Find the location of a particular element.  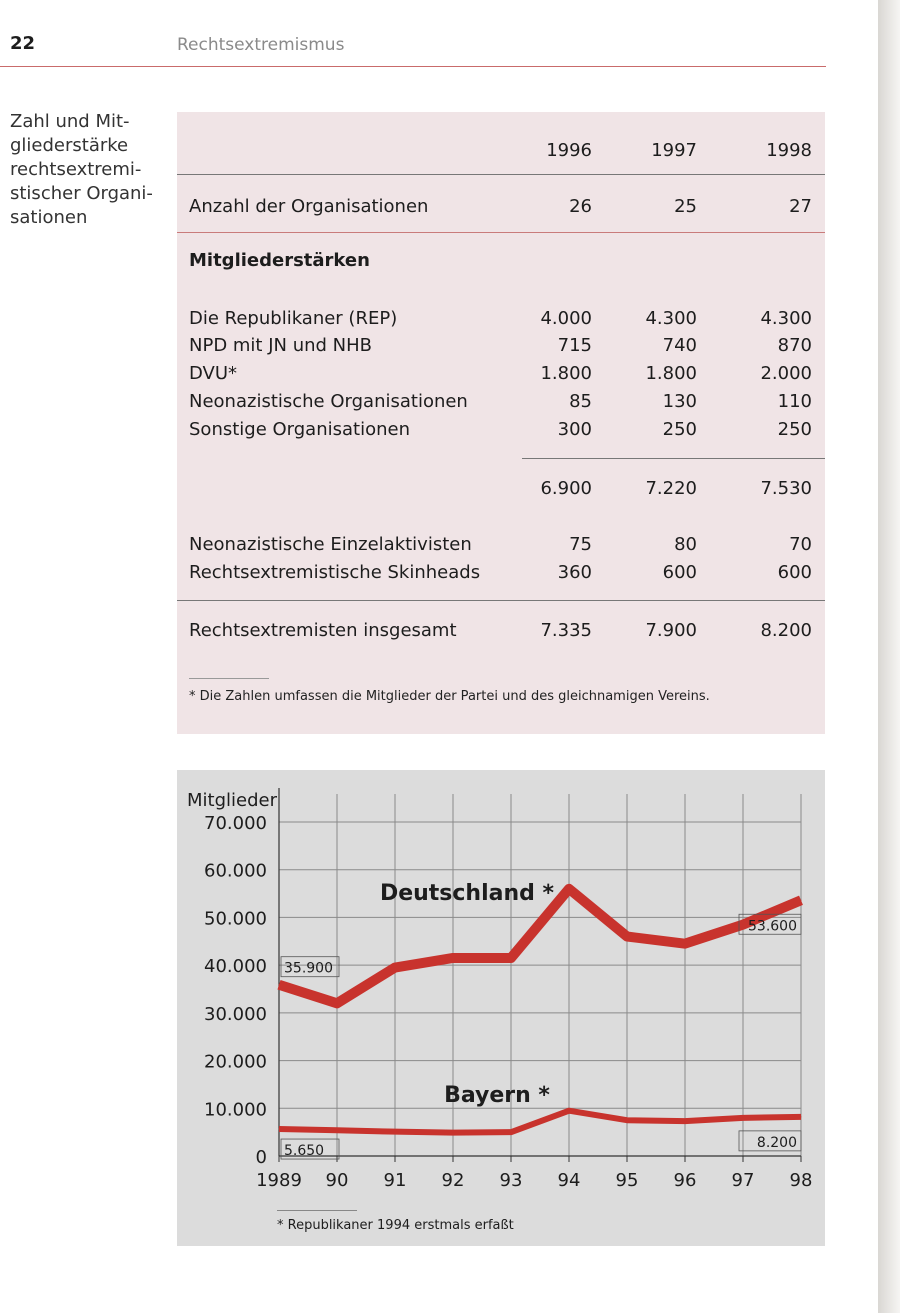

chart-footnote-rule is located at coordinates (317, 1210).